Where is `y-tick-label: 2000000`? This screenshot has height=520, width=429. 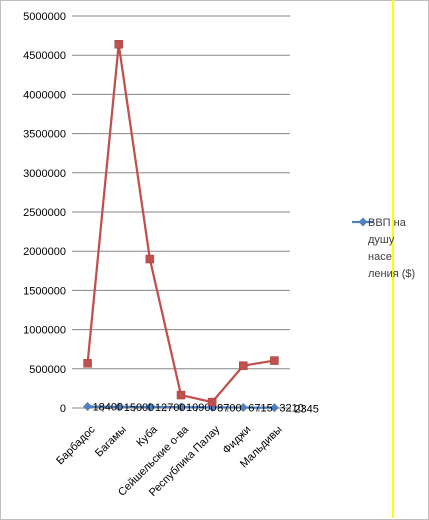 y-tick-label: 2000000 is located at coordinates (44, 252).